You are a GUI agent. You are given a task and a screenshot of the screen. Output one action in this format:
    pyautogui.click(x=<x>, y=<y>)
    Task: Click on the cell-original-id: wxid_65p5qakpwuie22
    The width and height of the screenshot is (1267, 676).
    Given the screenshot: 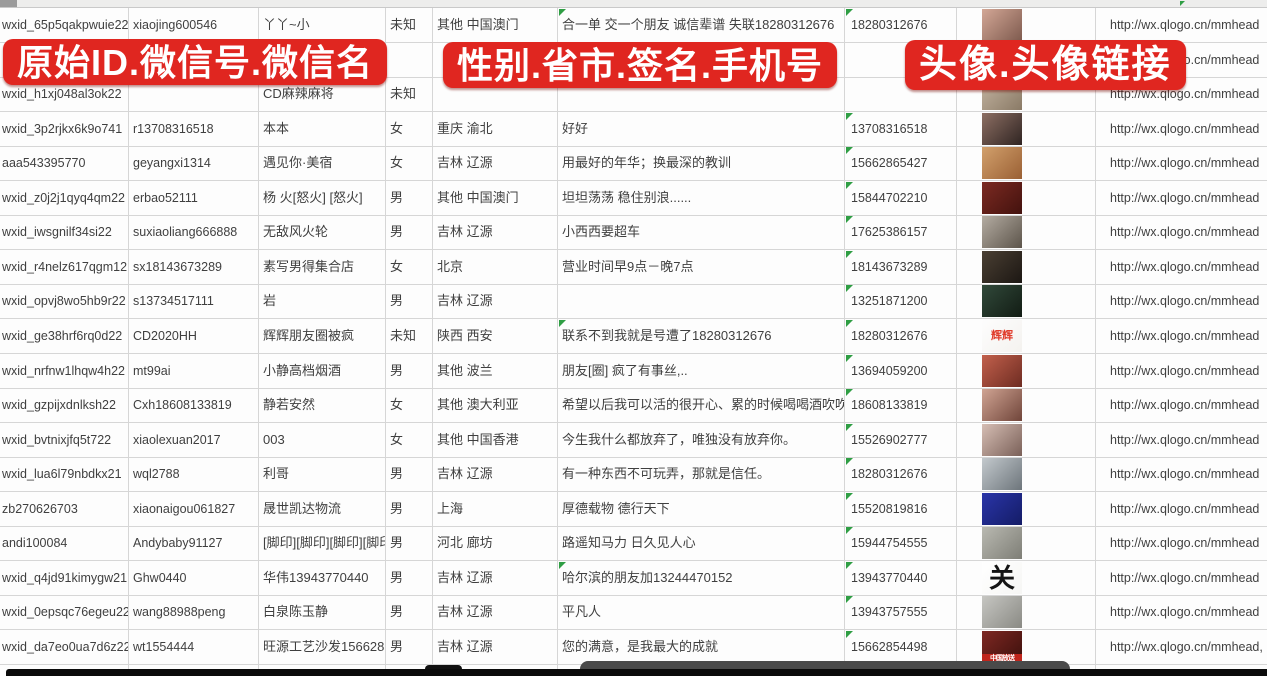 What is the action you would take?
    pyautogui.click(x=64, y=25)
    